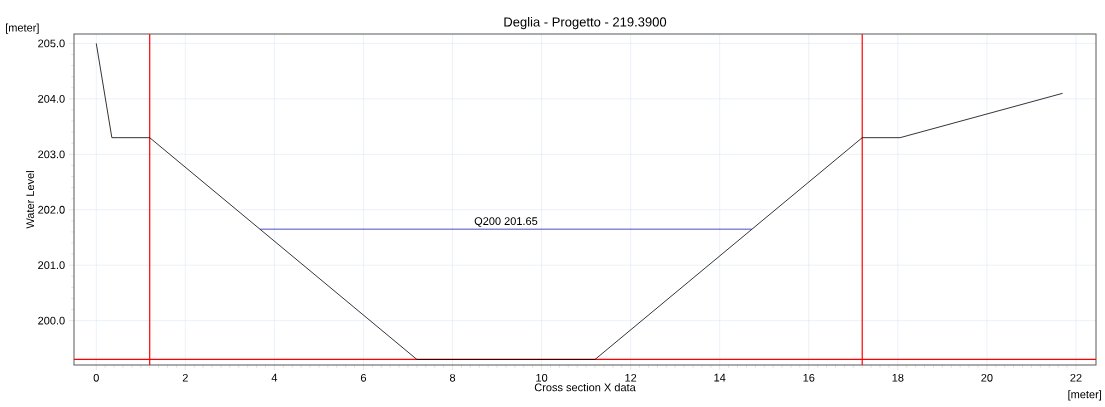  I want to click on x-axis-title: Cross section X data, so click(585, 387).